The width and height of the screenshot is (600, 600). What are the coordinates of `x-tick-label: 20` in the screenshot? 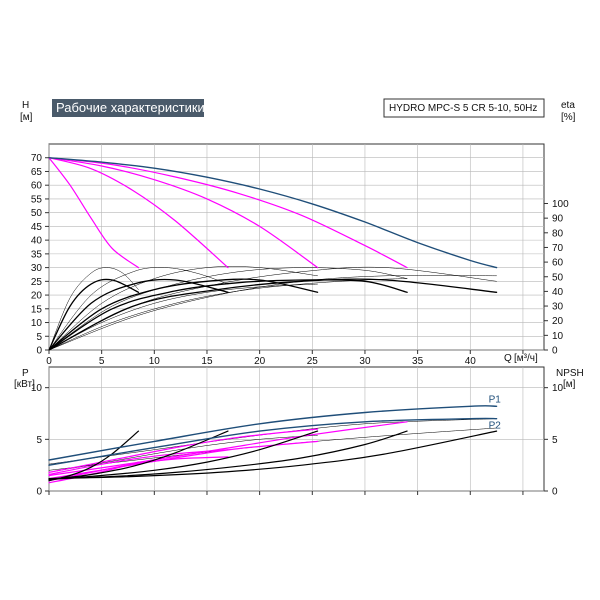 It's located at (260, 361).